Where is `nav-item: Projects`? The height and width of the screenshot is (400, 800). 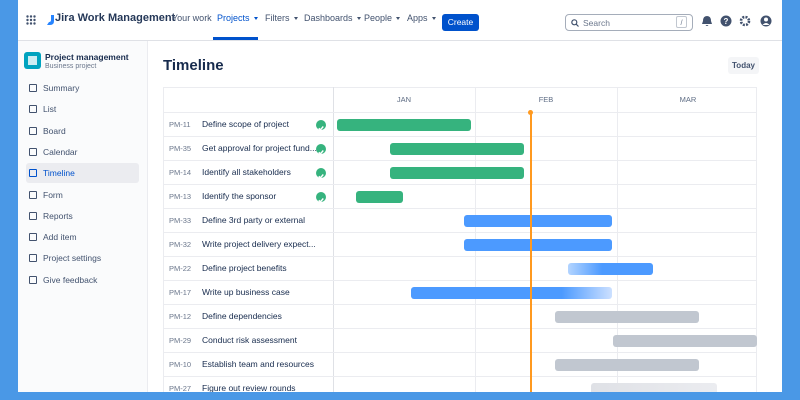
nav-item: Projects is located at coordinates (237, 18).